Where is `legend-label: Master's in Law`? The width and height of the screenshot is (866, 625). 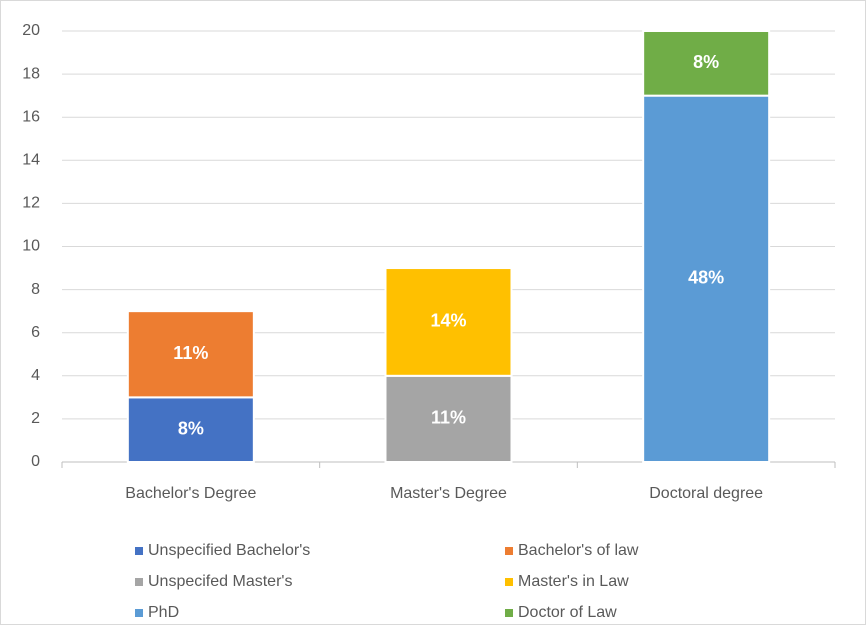
legend-label: Master's in Law is located at coordinates (573, 581).